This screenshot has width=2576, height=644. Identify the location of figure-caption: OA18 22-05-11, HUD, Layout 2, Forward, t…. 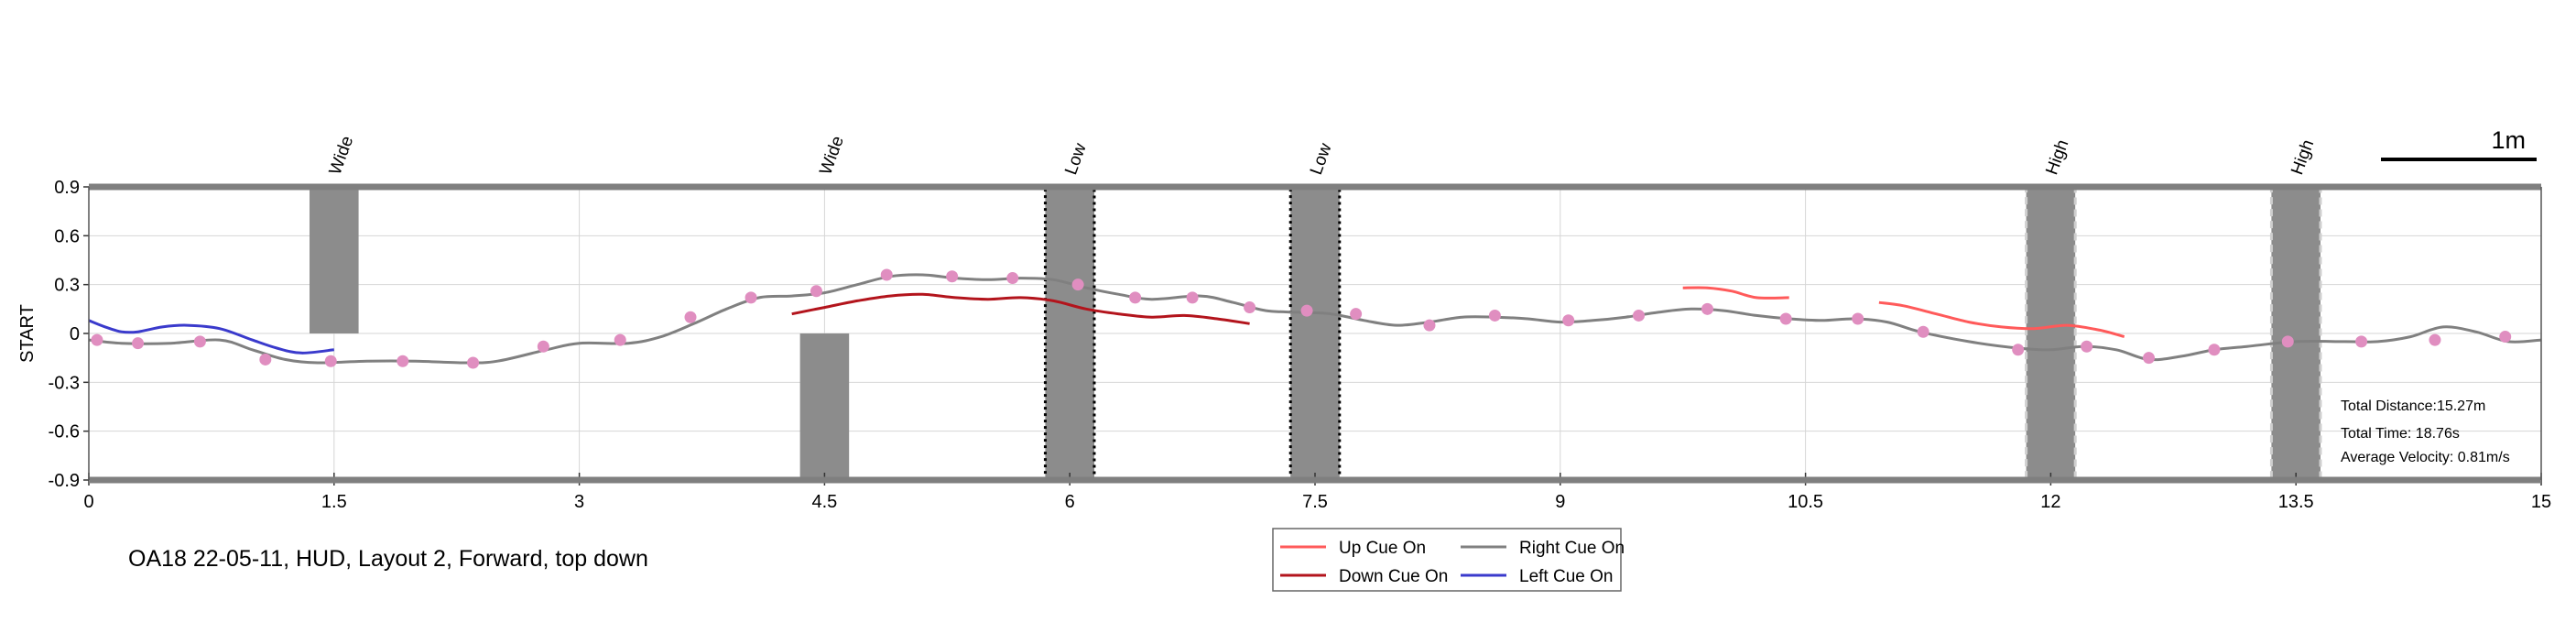
(388, 559).